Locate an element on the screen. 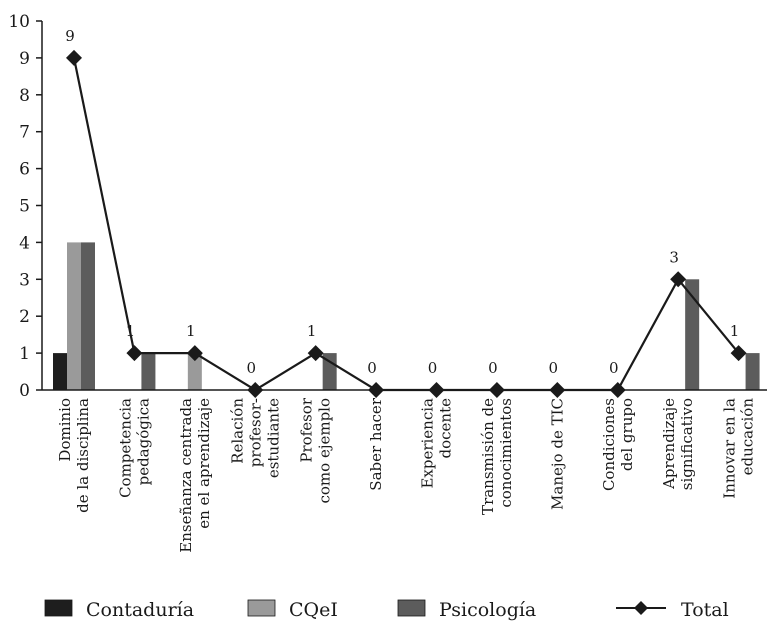 This screenshot has height=634, width=767. y-tick-label: 9 is located at coordinates (24, 59).